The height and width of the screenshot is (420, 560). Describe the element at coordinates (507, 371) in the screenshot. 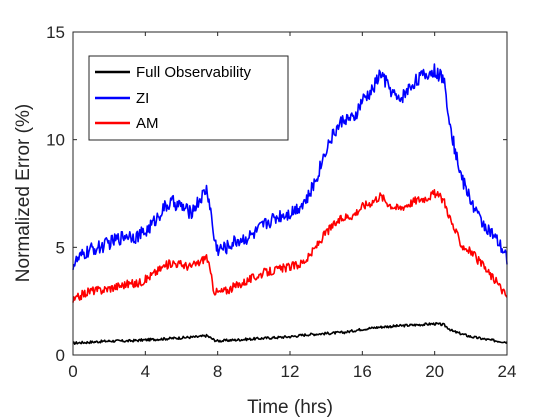

I see `x-tick-label: 24` at that location.